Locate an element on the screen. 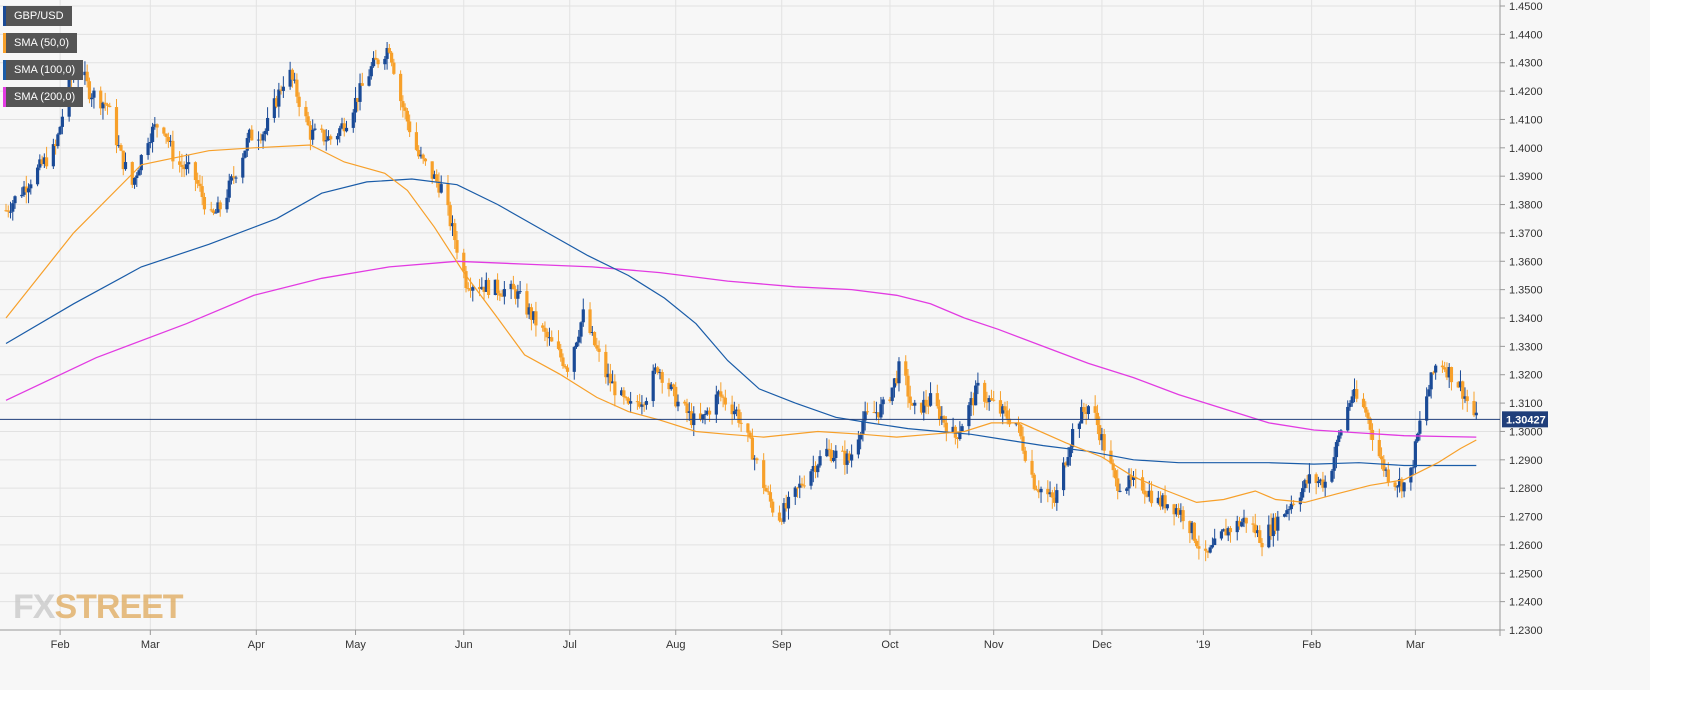 The image size is (1707, 712). legend-swatch is located at coordinates (4, 16).